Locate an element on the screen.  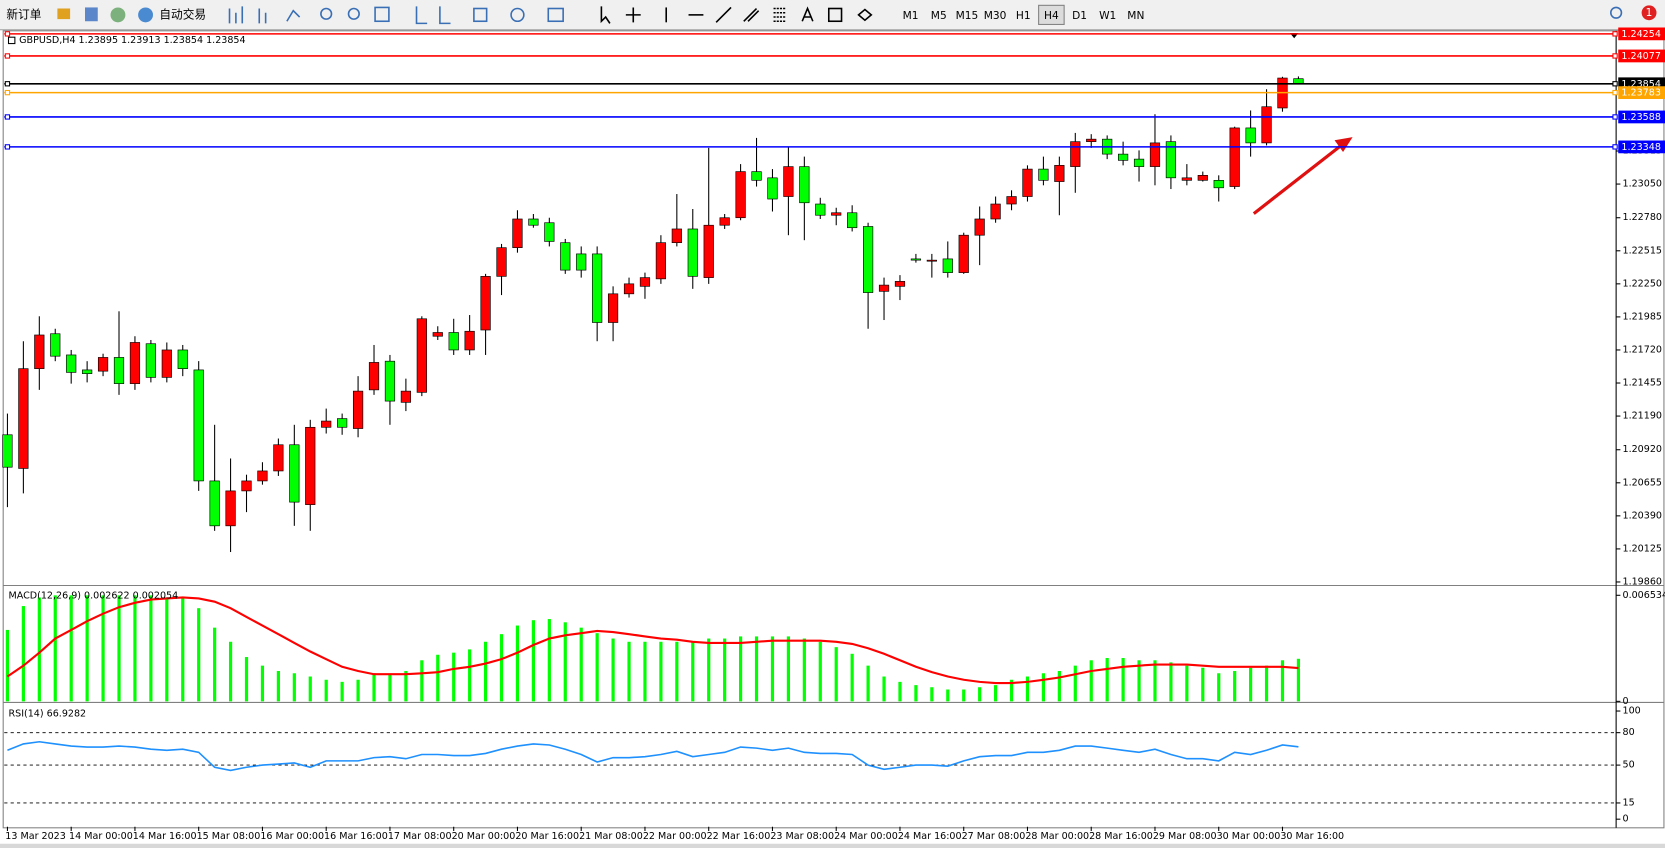
y-tick-label: 50 is located at coordinates (1628, 765).